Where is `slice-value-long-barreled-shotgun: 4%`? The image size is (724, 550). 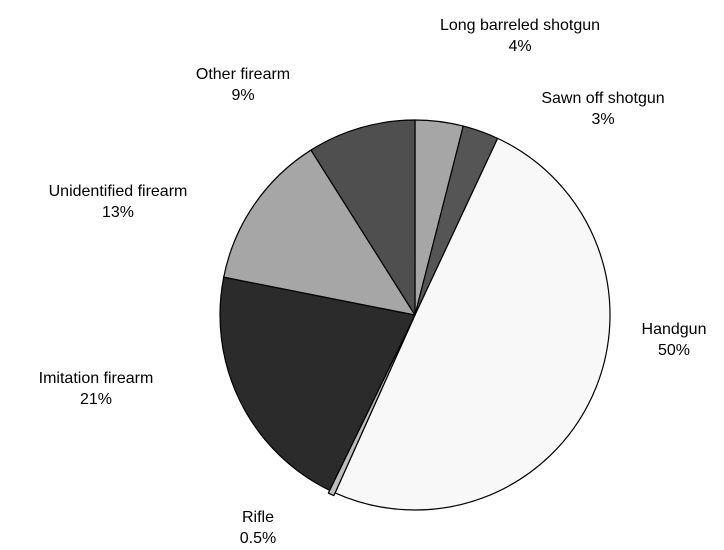 slice-value-long-barreled-shotgun: 4% is located at coordinates (519, 46).